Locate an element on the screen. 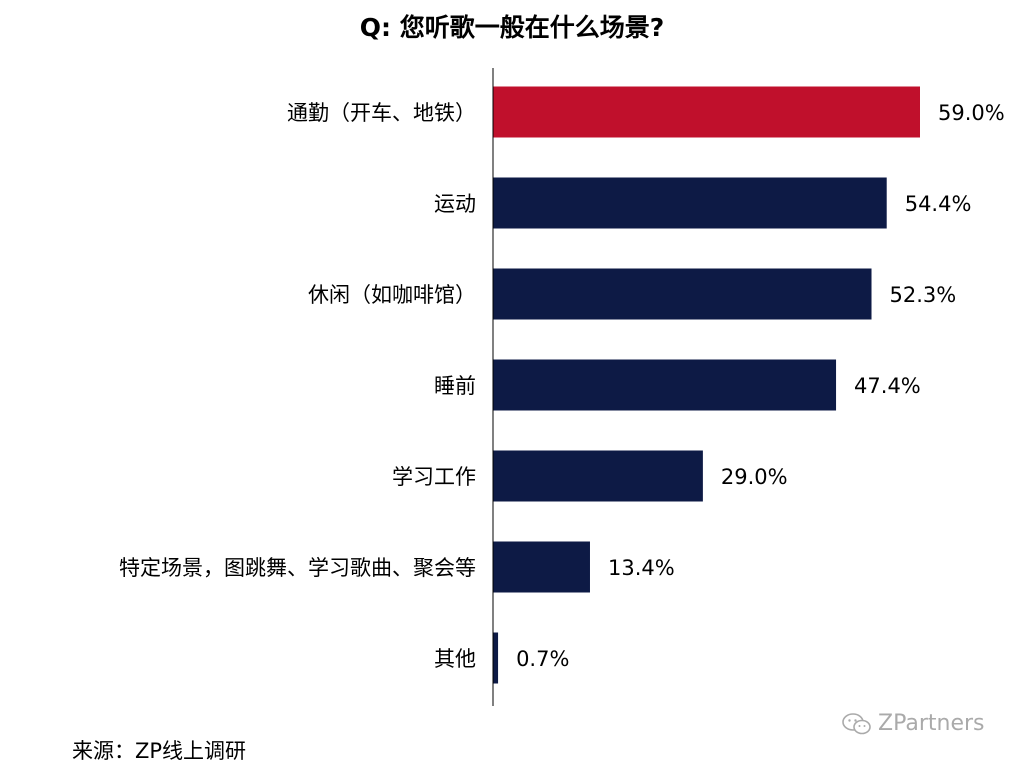 This screenshot has width=1024, height=768. chart-title: Q: 您听歌一般在什么场景? is located at coordinates (512, 27).